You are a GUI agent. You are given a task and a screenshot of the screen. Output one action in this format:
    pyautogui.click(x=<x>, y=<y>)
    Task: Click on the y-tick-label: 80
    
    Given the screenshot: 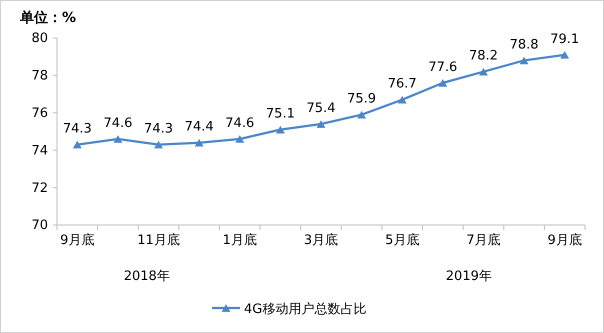 What is the action you would take?
    pyautogui.click(x=39, y=38)
    